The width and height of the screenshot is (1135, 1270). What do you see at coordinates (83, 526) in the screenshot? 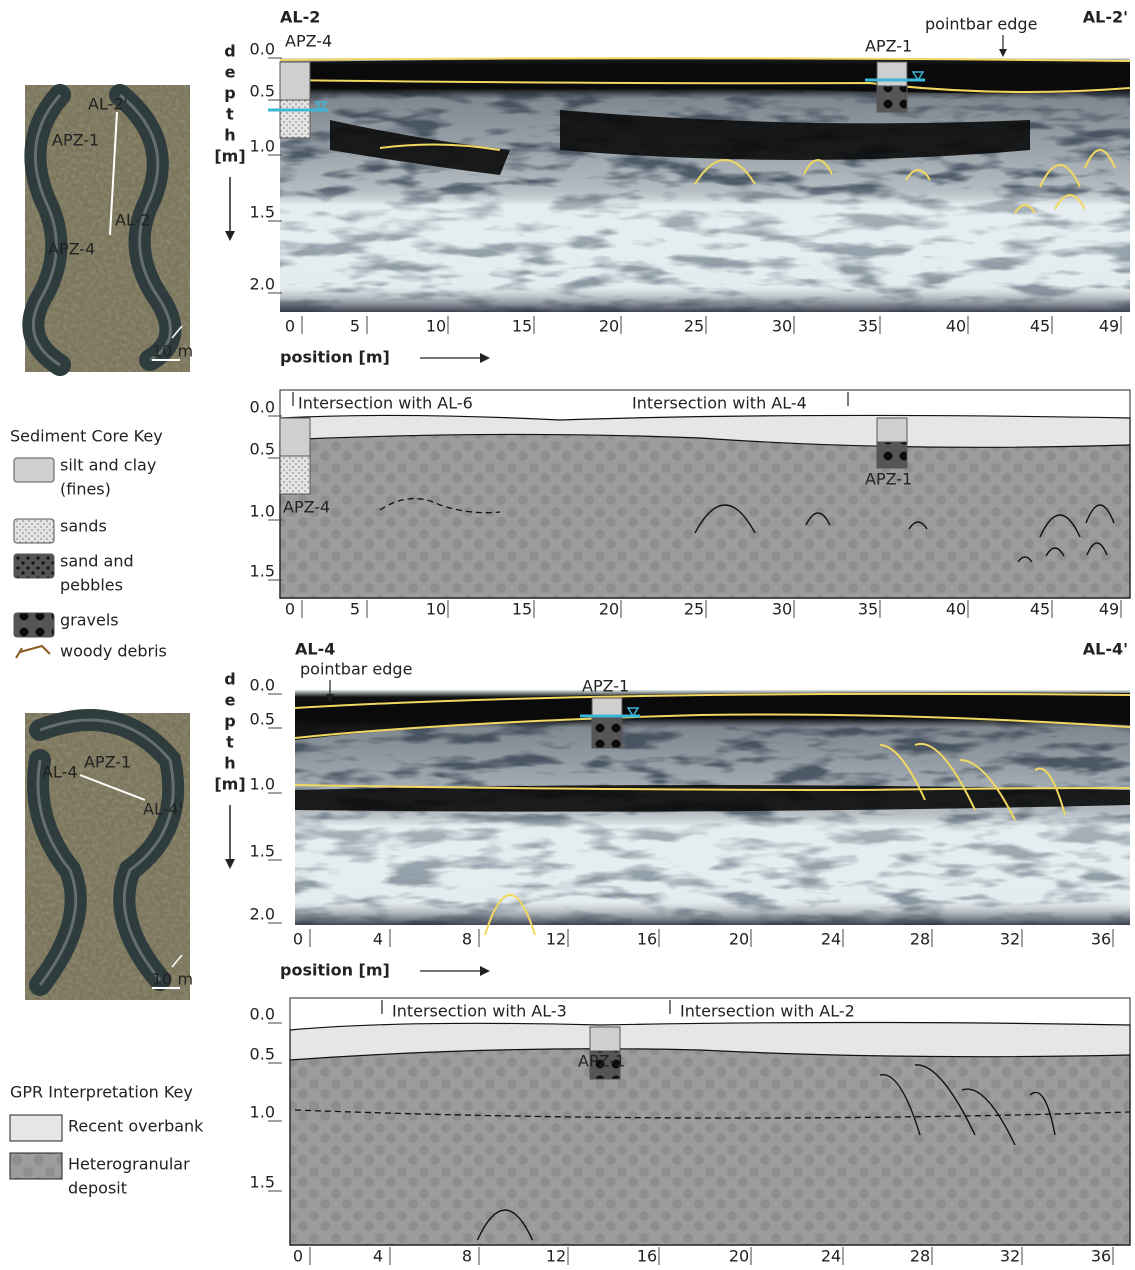
I see `key-item: sands` at bounding box center [83, 526].